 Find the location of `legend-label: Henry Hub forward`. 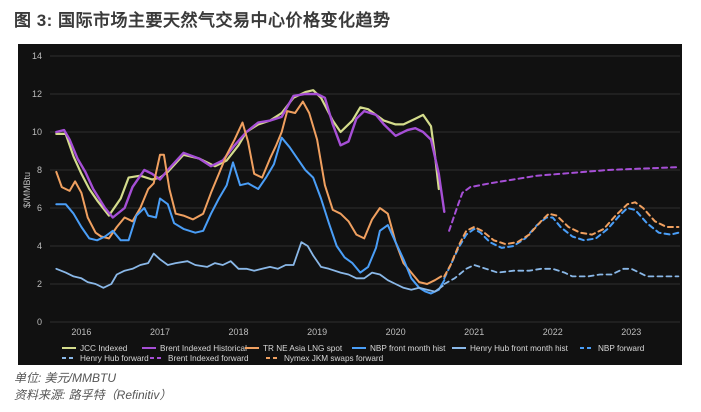

legend-label: Henry Hub forward is located at coordinates (114, 358).